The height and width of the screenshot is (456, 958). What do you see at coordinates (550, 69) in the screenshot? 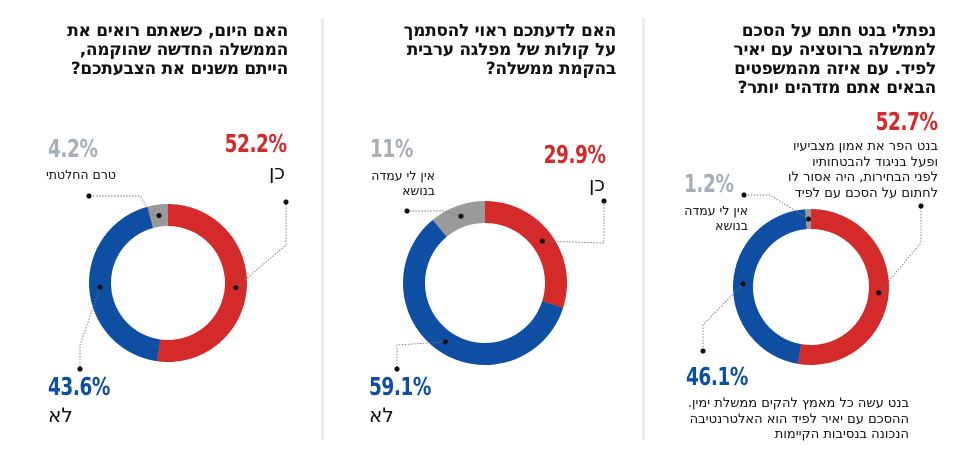
I see `title-line: בהקמת ממשלה?` at bounding box center [550, 69].